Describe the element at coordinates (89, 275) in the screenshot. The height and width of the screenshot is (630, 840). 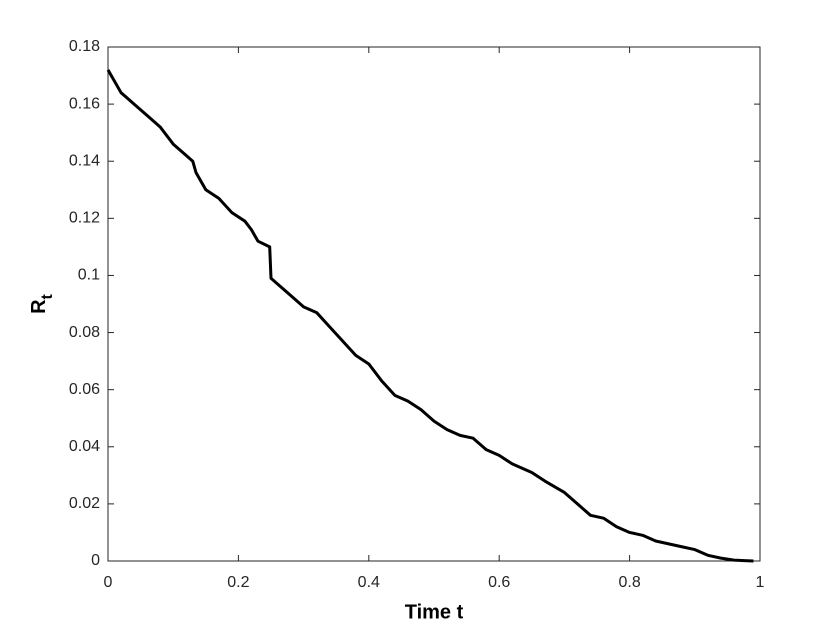
I see `y-tick-label: 0.1` at that location.